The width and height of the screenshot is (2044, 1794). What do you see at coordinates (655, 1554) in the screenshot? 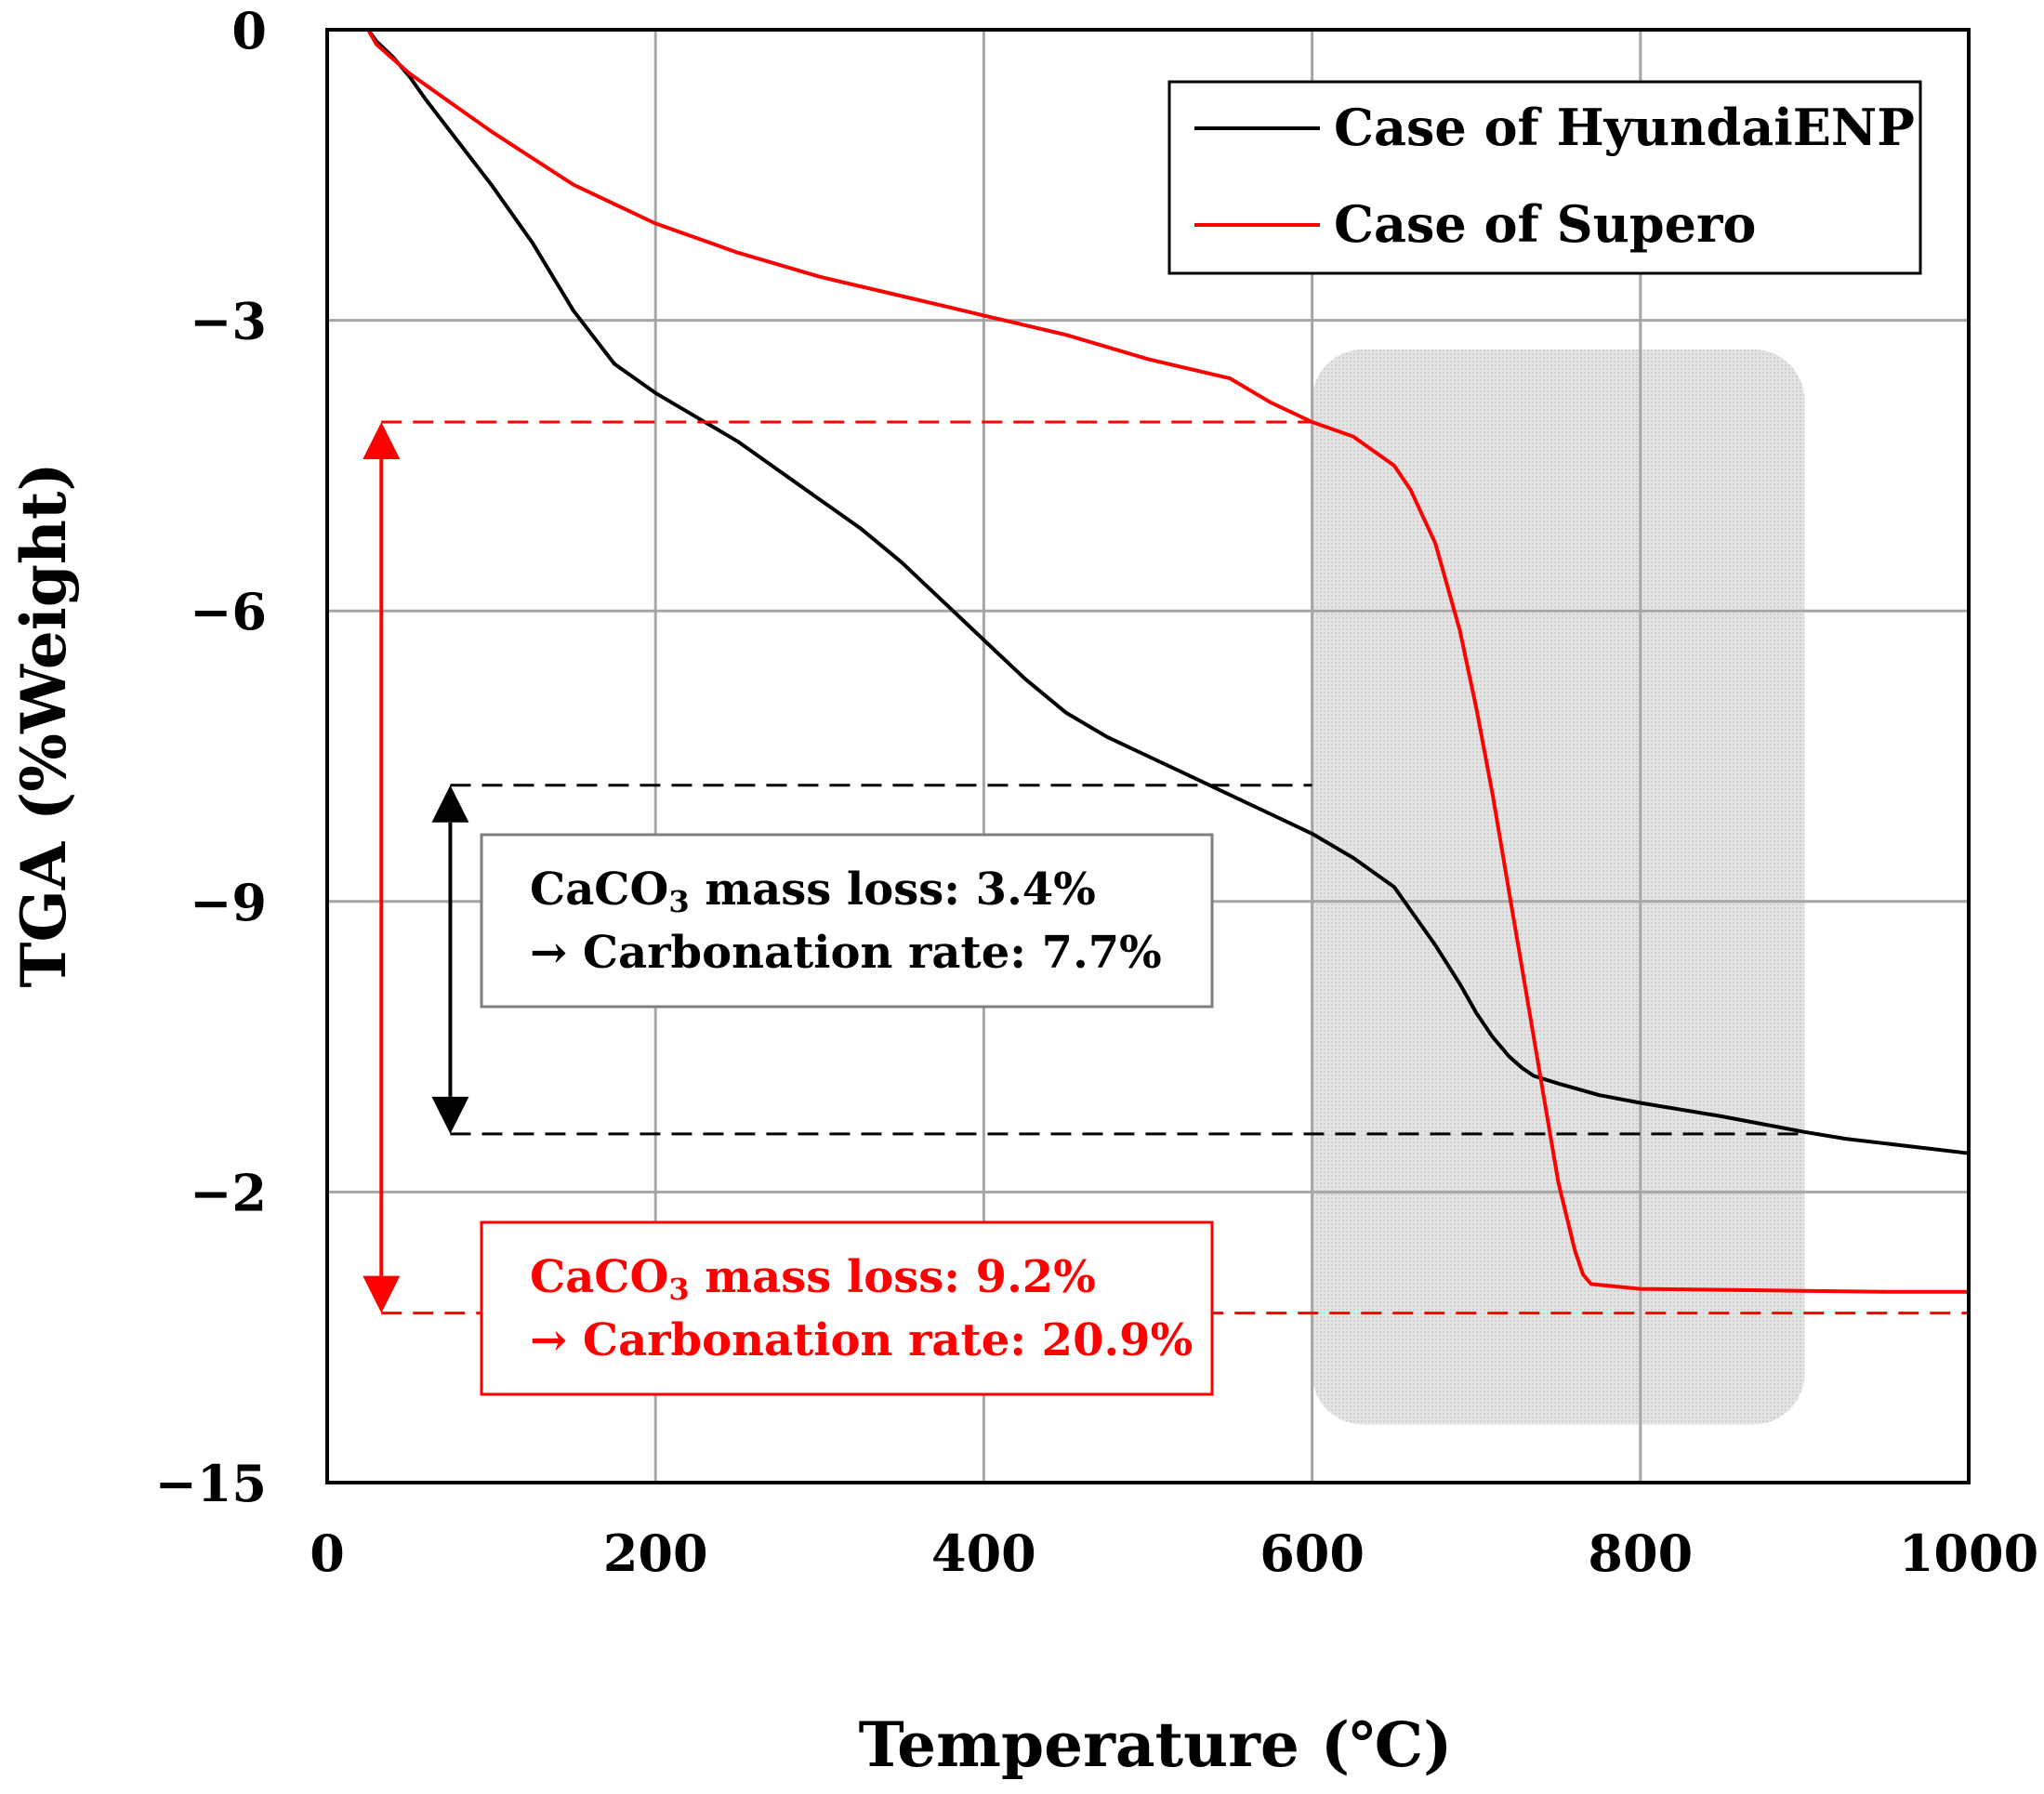
I see `x-tick-label: 200` at bounding box center [655, 1554].